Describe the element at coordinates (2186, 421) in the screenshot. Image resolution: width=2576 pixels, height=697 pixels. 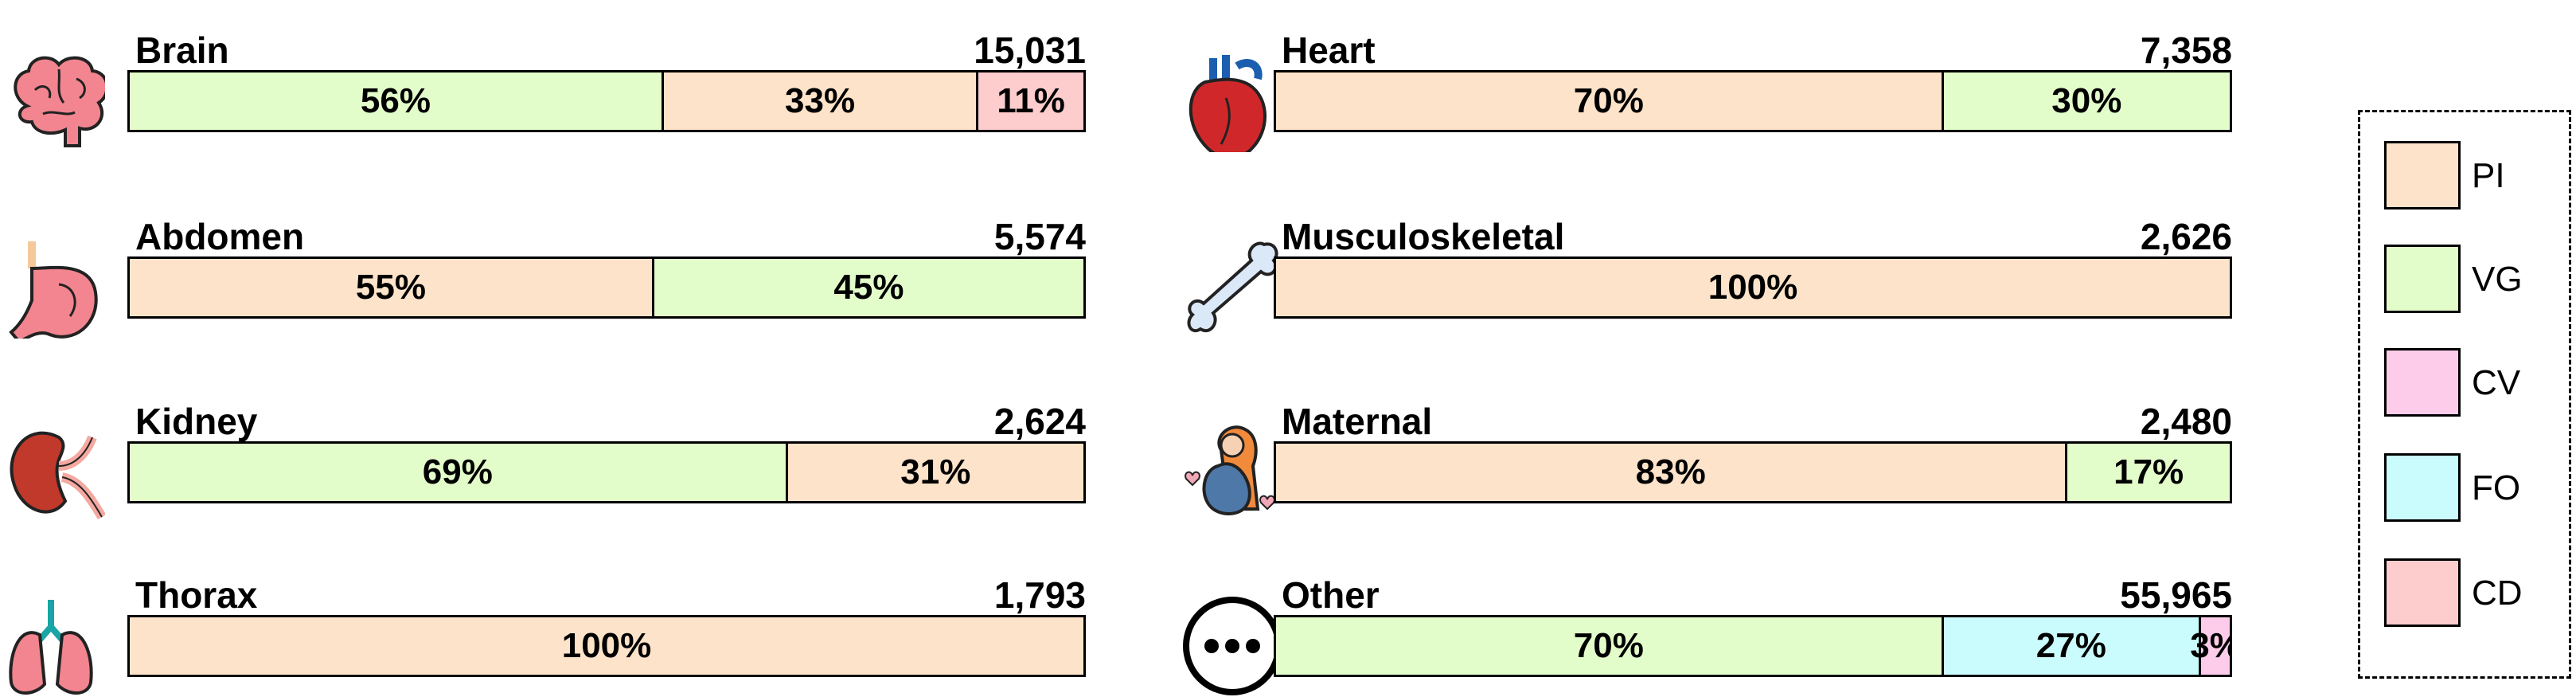
I see `panel-total: 2,480` at that location.